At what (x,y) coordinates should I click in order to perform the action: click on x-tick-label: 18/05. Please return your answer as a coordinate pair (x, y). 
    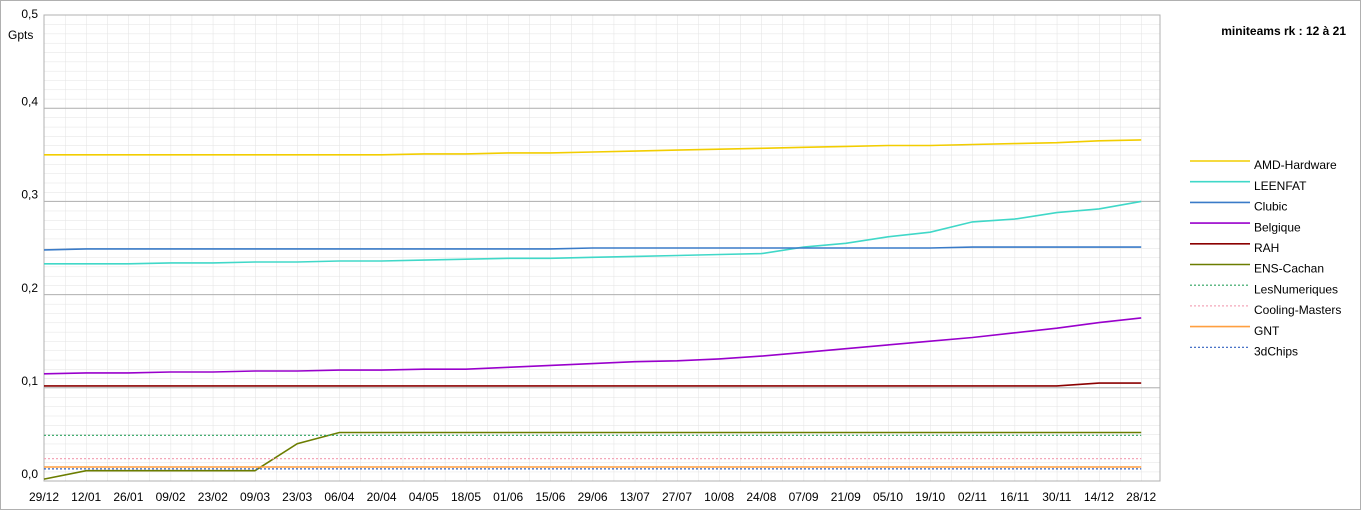
    Looking at the image, I should click on (466, 497).